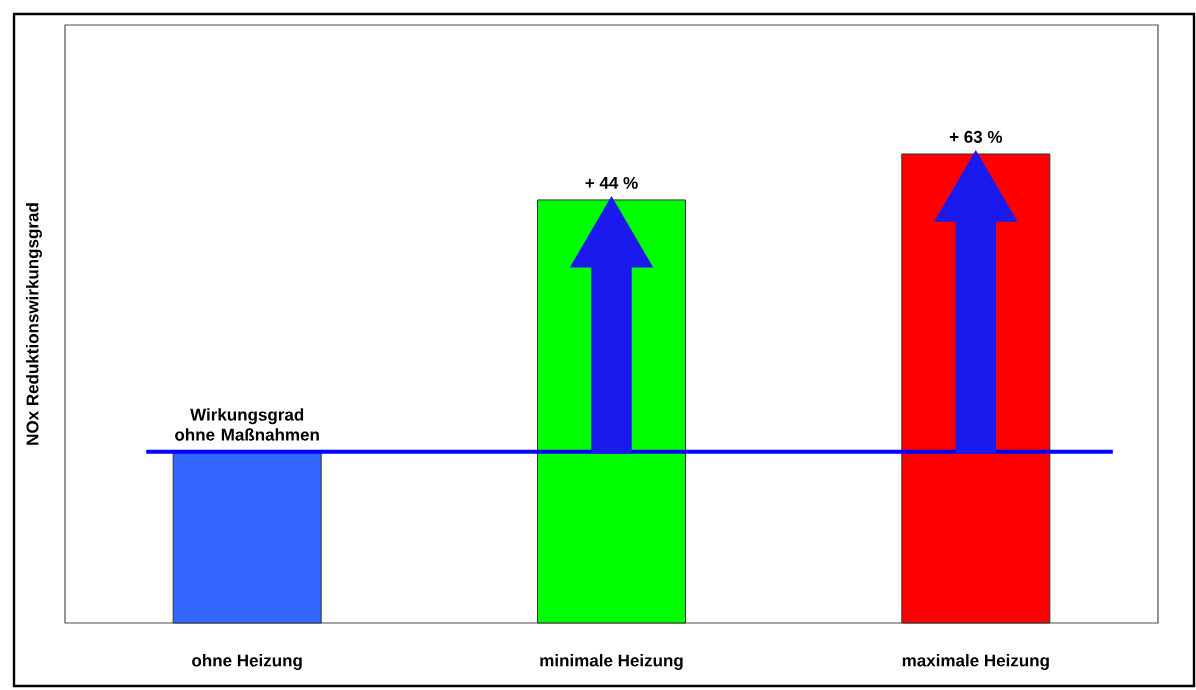 This screenshot has width=1196, height=690. I want to click on annotation: + 44 %, so click(611, 182).